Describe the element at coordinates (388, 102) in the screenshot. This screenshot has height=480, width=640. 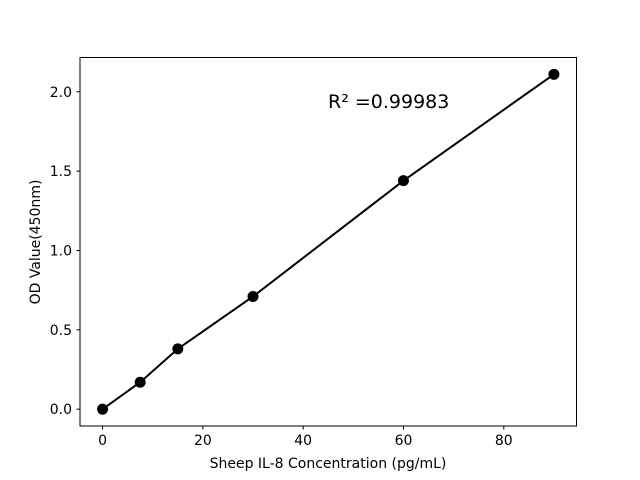
I see `r-squared-annotation: R² =0.99983` at that location.